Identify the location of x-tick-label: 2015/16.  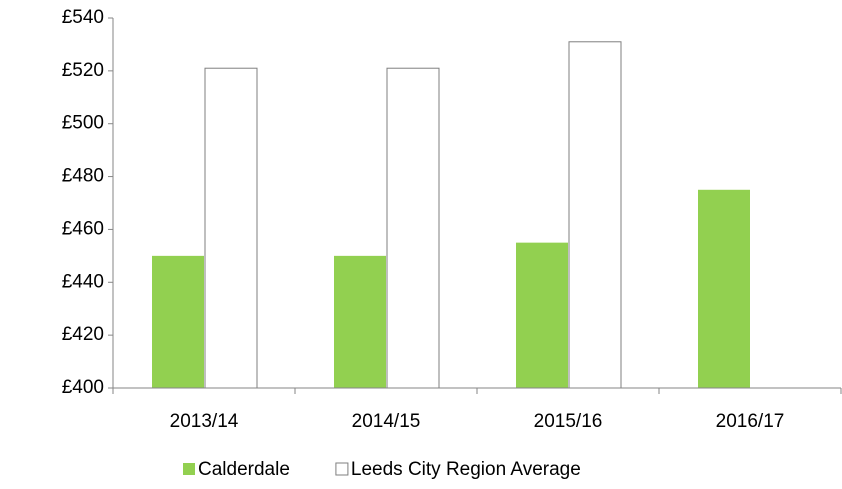
(568, 421).